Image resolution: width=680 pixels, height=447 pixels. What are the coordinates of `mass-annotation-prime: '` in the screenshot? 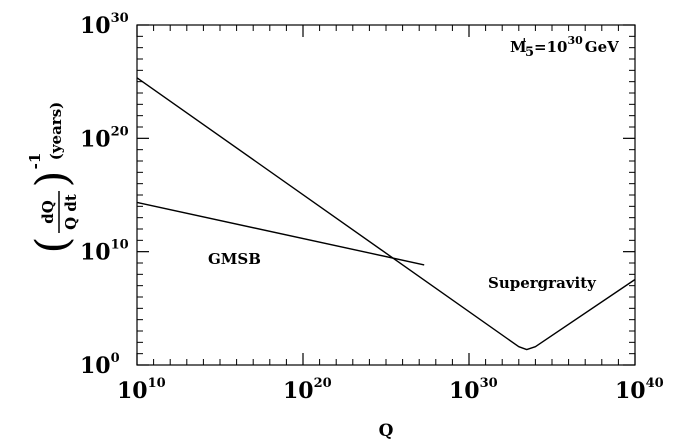 It's located at (524, 42).